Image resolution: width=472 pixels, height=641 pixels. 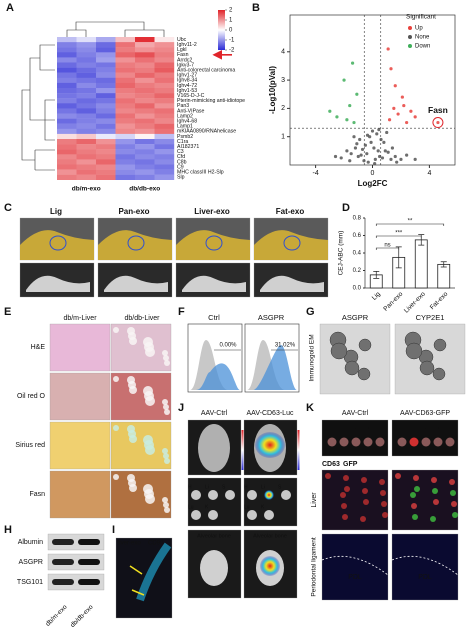 I want to click on label: Lu, so click(x=368, y=428).